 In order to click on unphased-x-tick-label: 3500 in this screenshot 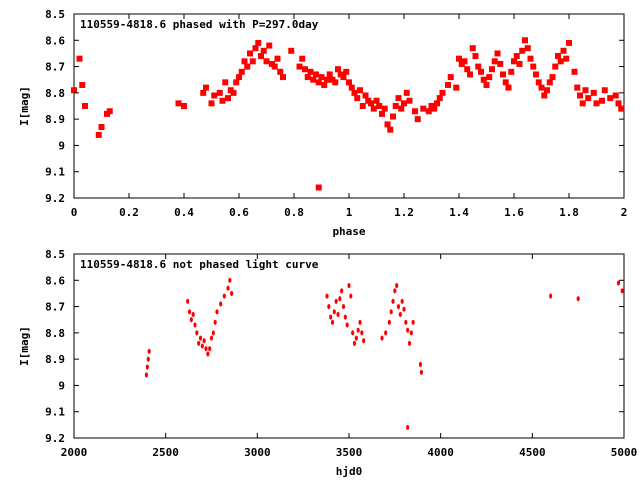, I will do `click(349, 452)`.